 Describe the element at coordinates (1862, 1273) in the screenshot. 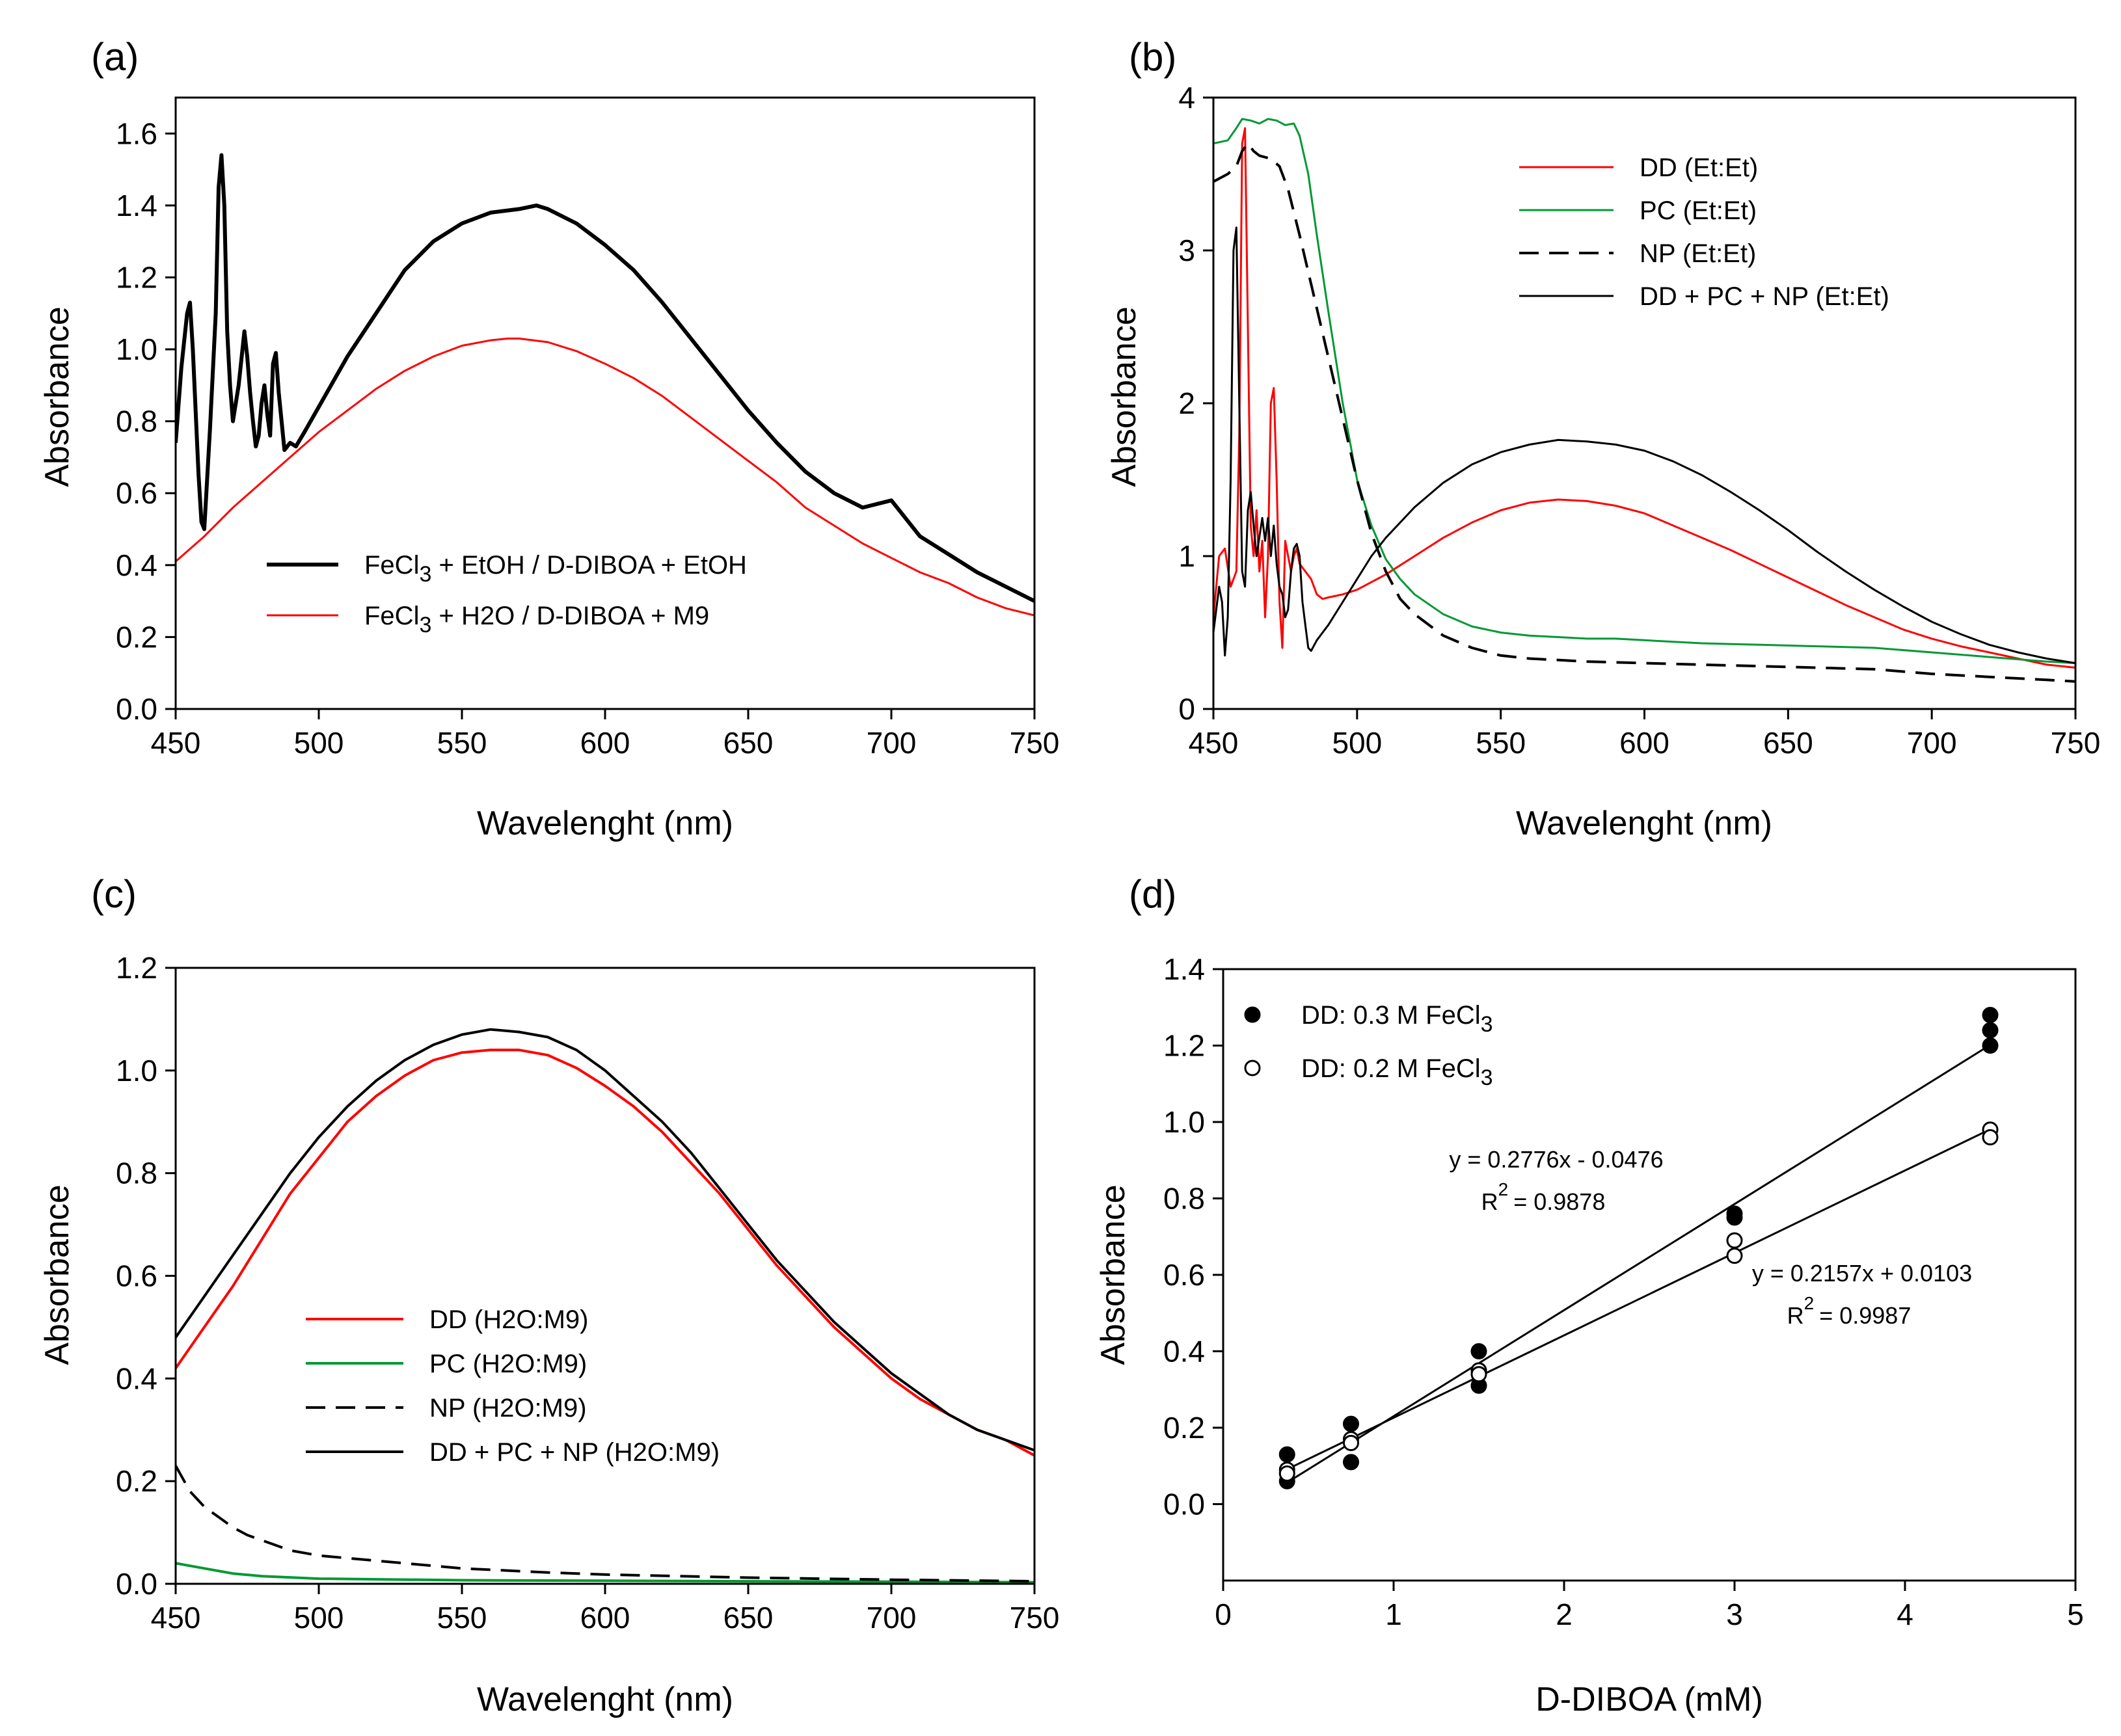

I see `regression-equation: y = 0.2157x + 0.0103` at that location.